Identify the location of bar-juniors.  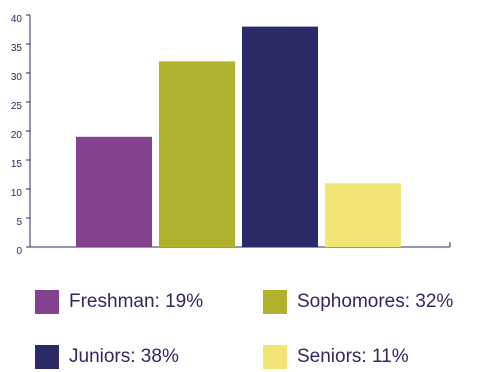
(280, 136).